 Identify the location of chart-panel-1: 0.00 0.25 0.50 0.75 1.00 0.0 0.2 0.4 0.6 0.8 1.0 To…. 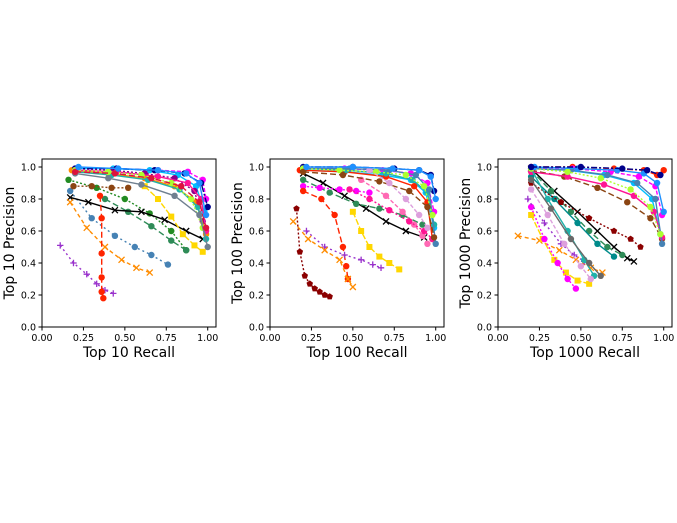
(110, 259).